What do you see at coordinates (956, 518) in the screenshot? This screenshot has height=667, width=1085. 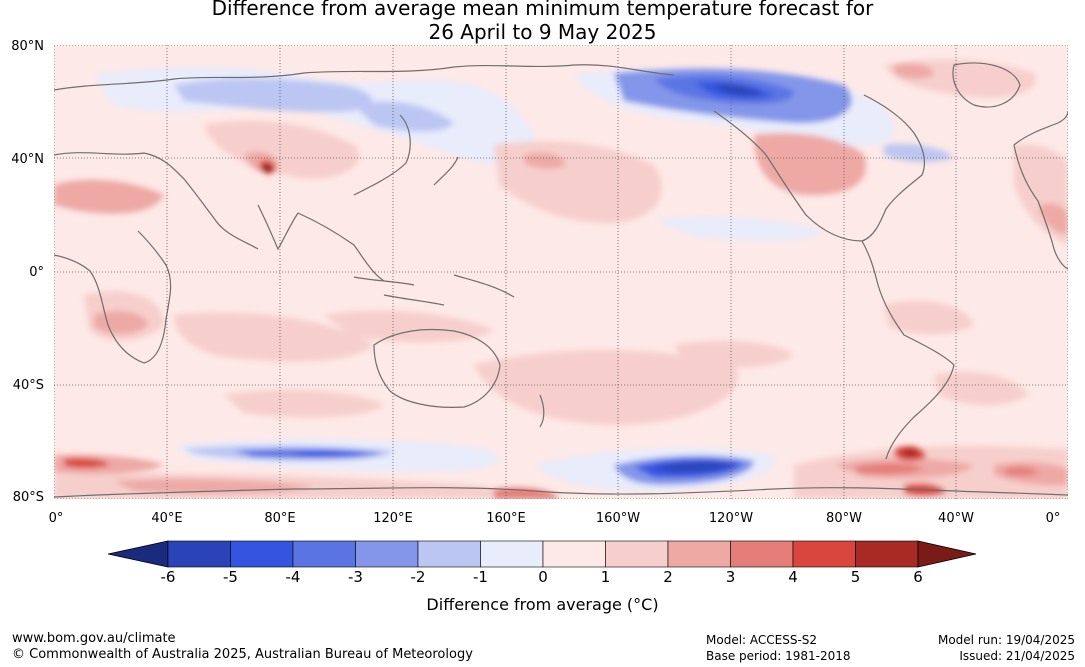 I see `lon-label-40w: 40°W` at bounding box center [956, 518].